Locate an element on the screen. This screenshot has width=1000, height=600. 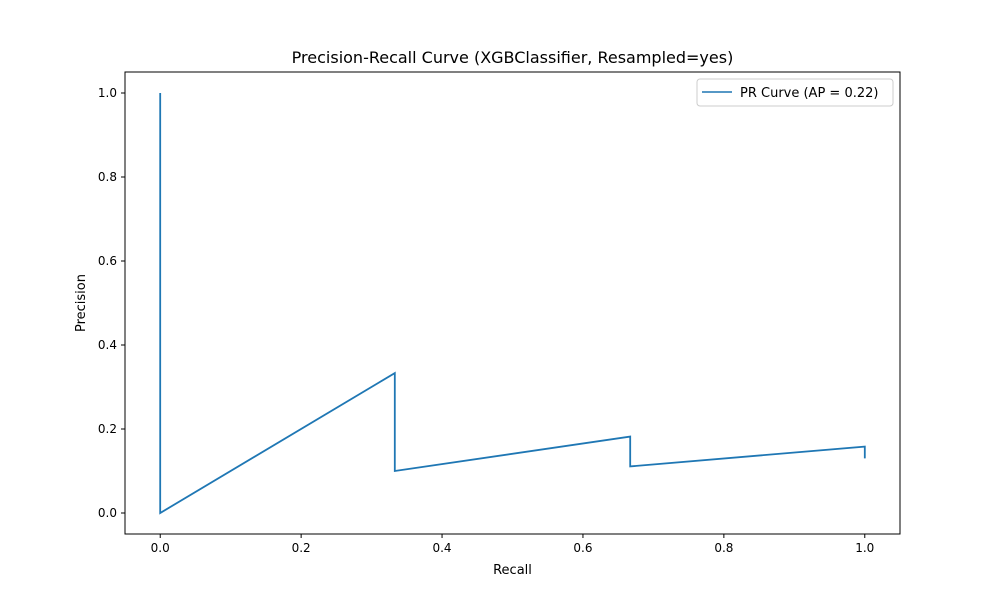
x-tick-label: 0.6 is located at coordinates (582, 548).